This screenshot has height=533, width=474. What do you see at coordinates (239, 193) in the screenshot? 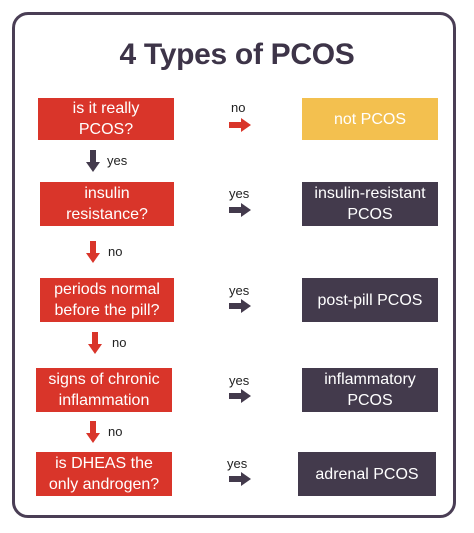
I see `side-label-2: yes` at bounding box center [239, 193].